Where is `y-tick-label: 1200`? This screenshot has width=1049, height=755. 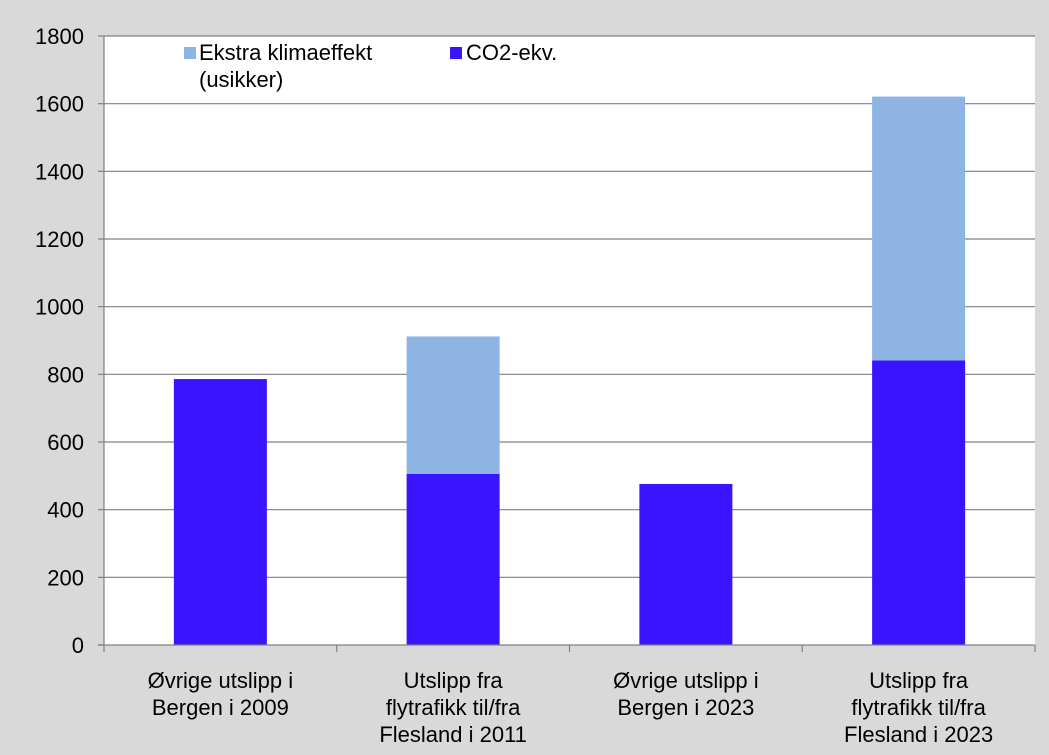
y-tick-label: 1200 is located at coordinates (59, 239).